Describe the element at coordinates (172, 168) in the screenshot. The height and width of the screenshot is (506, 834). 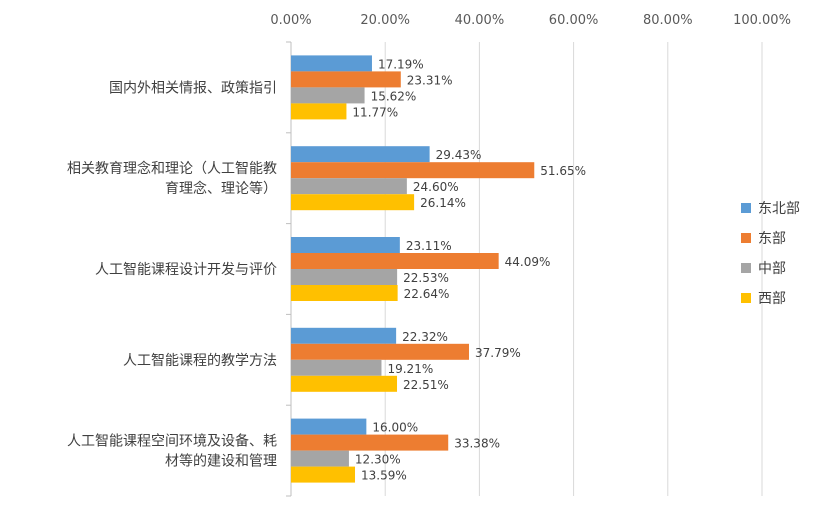
I see `category-label-1-line-0: 相关教育理念和理论（人工智能教` at that location.